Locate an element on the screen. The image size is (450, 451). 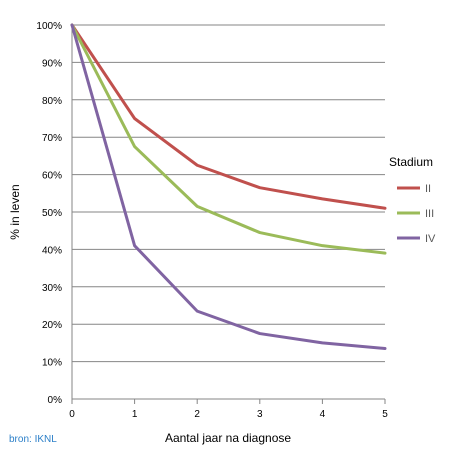
legend-label-iv: IV is located at coordinates (430, 239).